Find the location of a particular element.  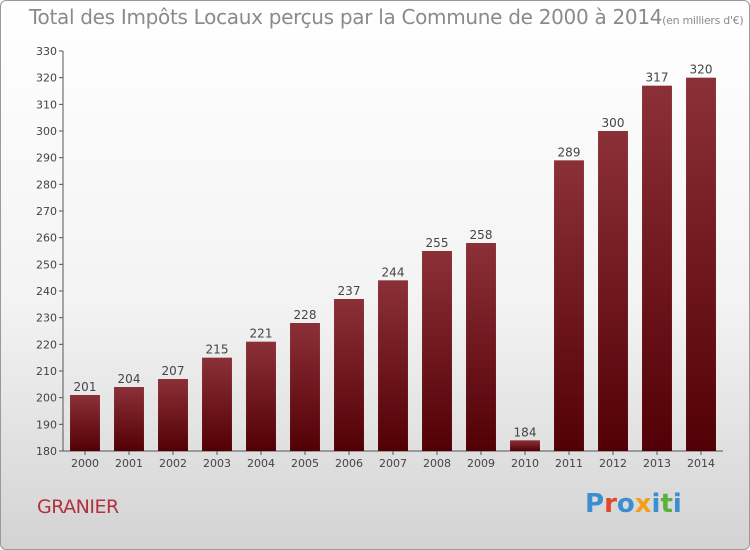

logo-letter: P is located at coordinates (595, 504).